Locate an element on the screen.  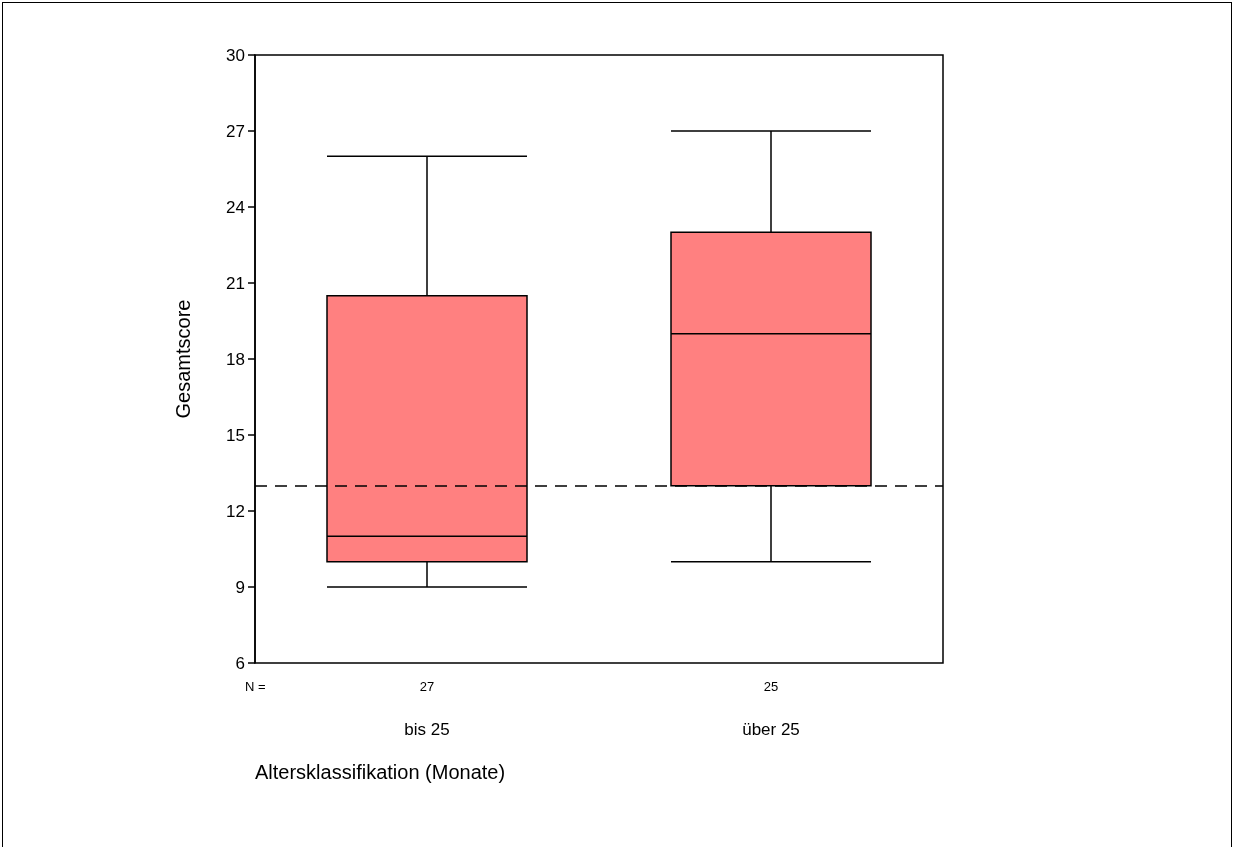
y-tick-label: 21 is located at coordinates (235, 283).